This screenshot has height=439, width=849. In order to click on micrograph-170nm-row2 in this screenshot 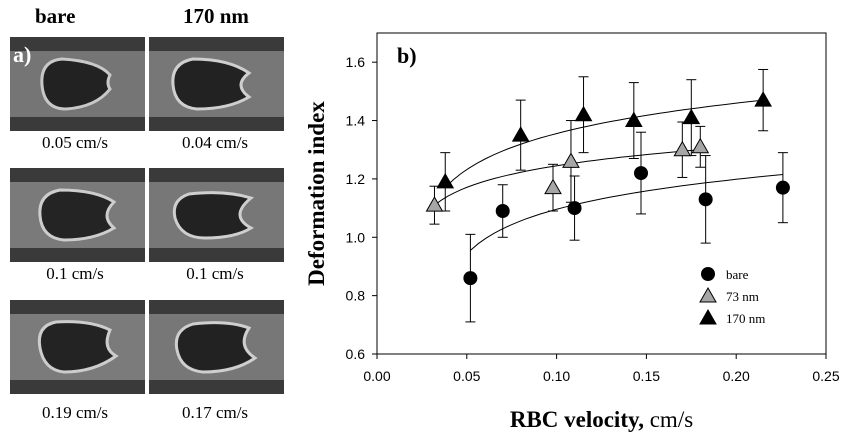, I will do `click(216, 215)`.